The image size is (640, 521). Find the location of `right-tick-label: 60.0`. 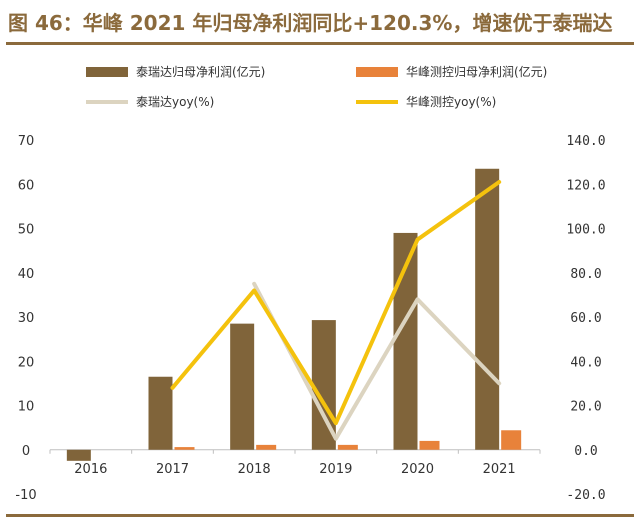

right-tick-label: 60.0 is located at coordinates (585, 318).